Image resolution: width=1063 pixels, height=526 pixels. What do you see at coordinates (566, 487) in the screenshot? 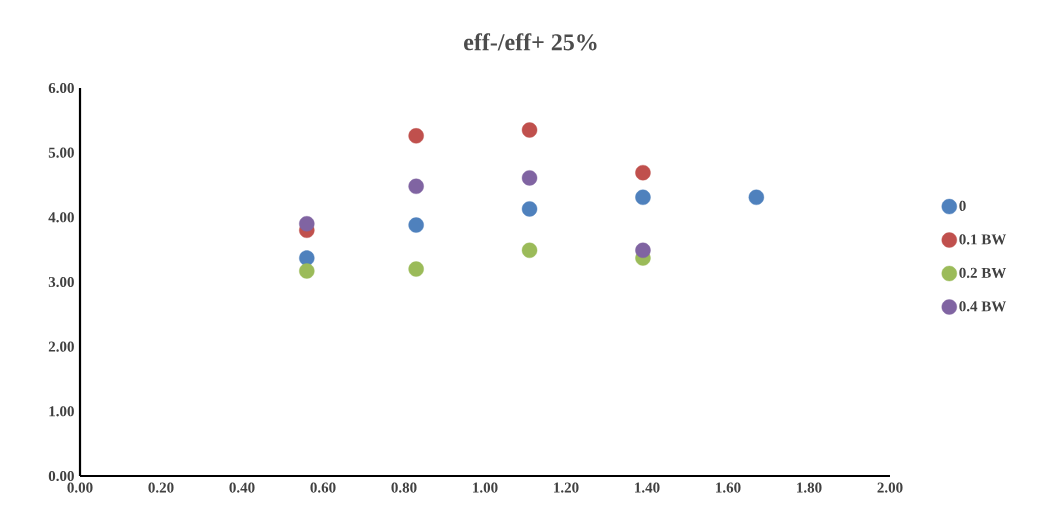
I see `x-tick-label: 1.20` at bounding box center [566, 487].